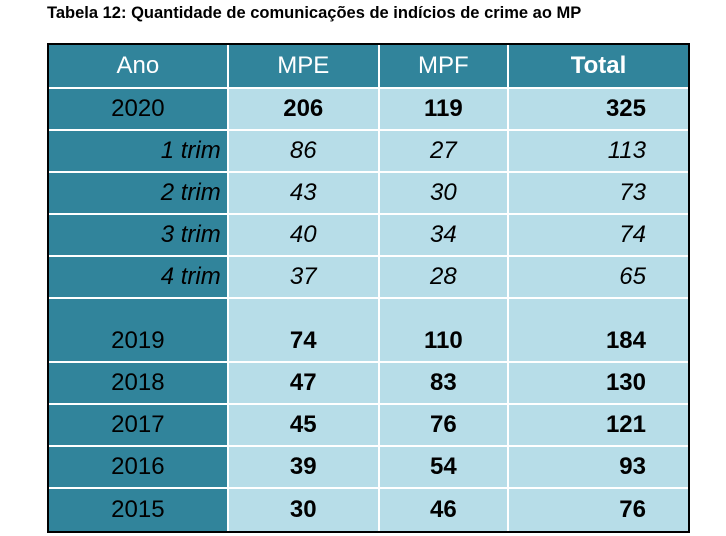  I want to click on cell-mpe: 40, so click(304, 236).